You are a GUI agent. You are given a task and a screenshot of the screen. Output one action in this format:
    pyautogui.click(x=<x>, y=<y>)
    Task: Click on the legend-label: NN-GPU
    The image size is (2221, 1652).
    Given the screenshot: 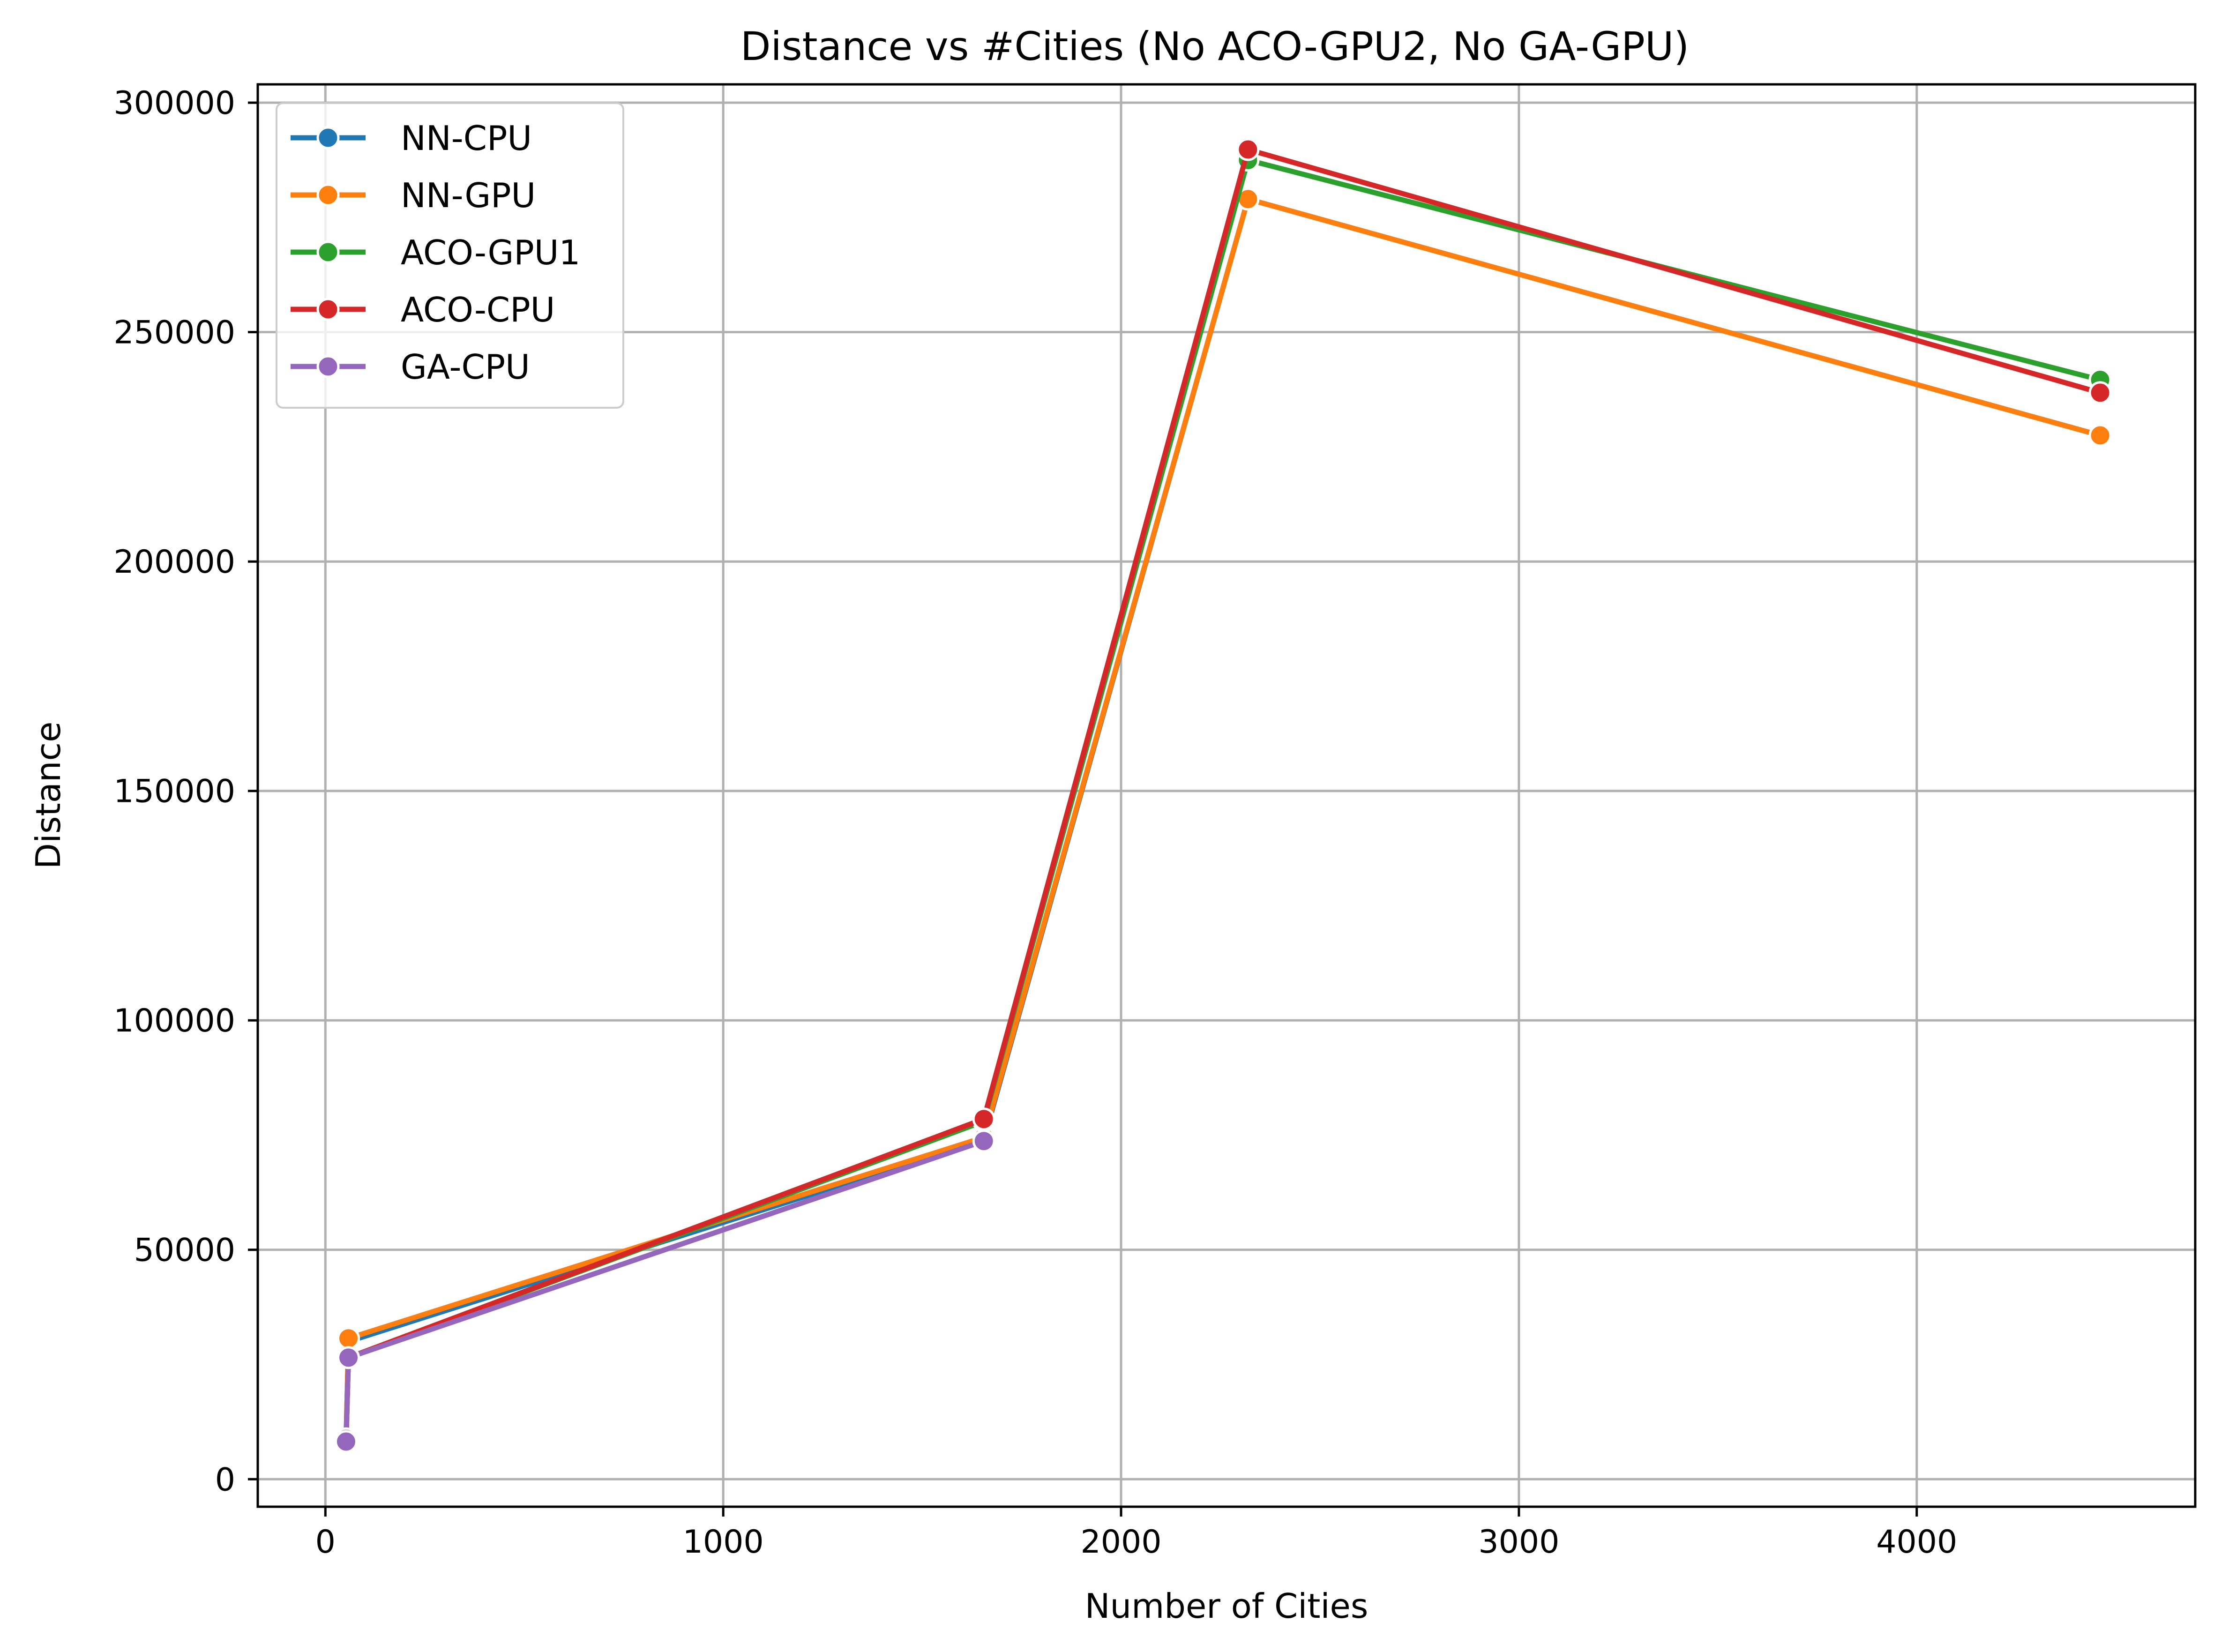 What is the action you would take?
    pyautogui.click(x=468, y=196)
    